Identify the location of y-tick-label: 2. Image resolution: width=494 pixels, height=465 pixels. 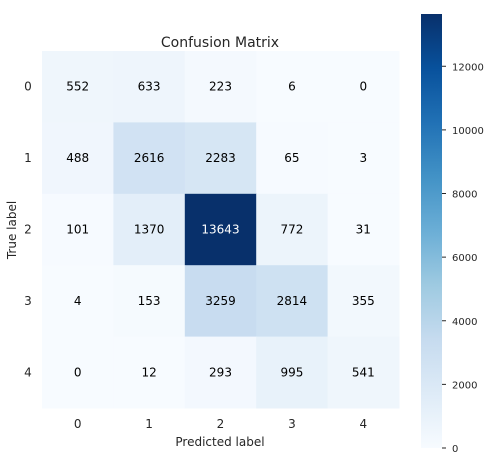
(28, 230).